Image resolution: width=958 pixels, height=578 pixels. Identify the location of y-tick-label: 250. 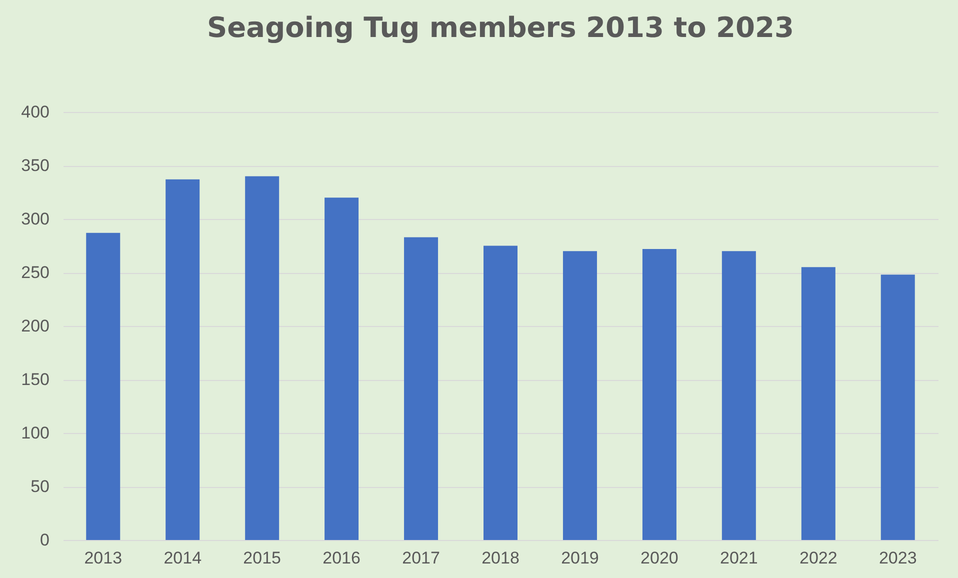
(35, 272).